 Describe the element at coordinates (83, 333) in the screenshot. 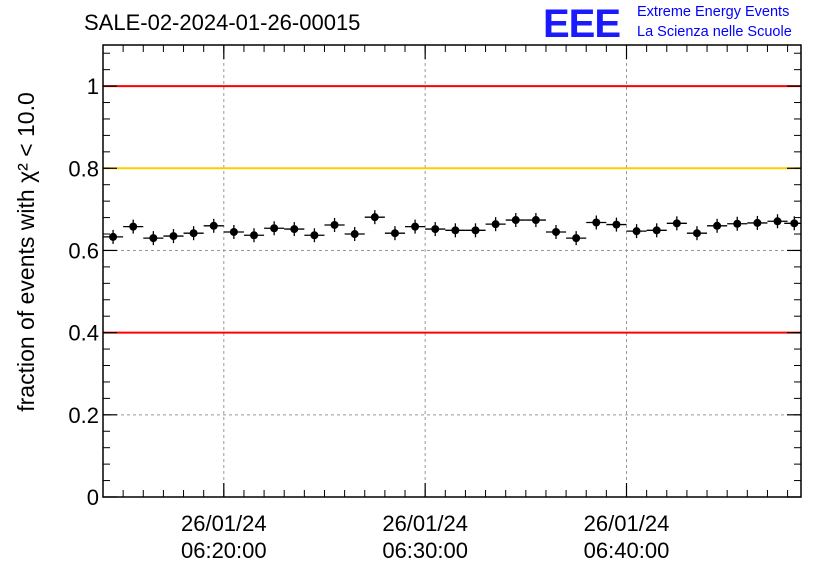

I see `y-tick-label: 0.4` at that location.